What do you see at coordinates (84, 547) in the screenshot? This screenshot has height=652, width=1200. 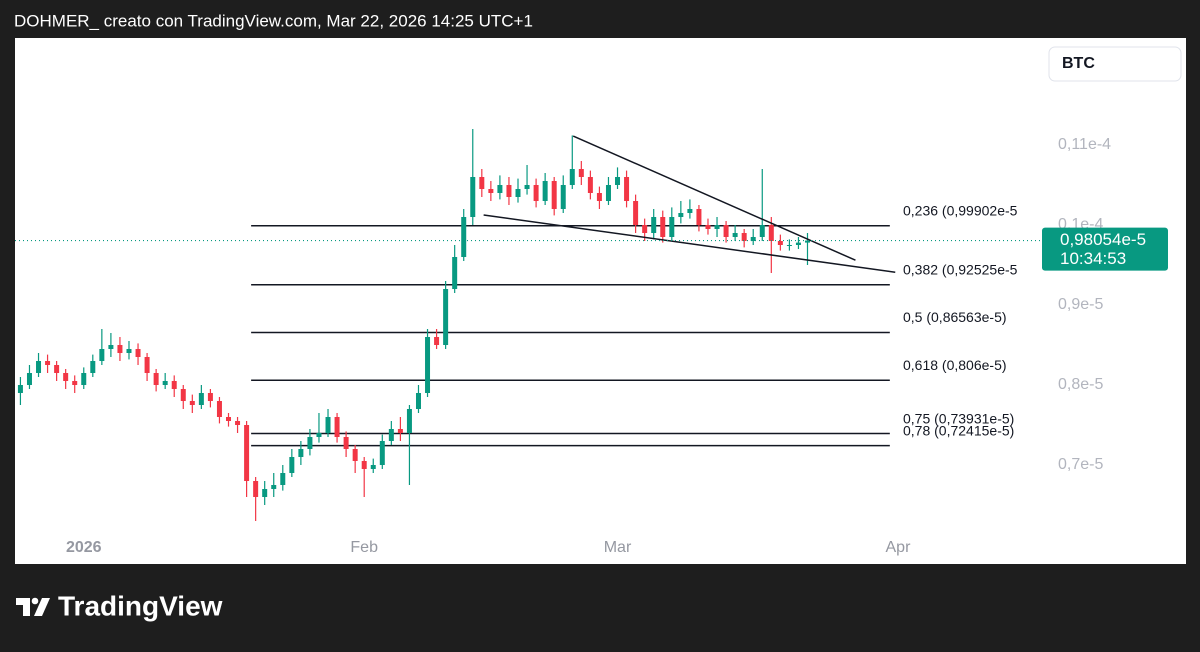 I see `x-tick-label: 2026` at bounding box center [84, 547].